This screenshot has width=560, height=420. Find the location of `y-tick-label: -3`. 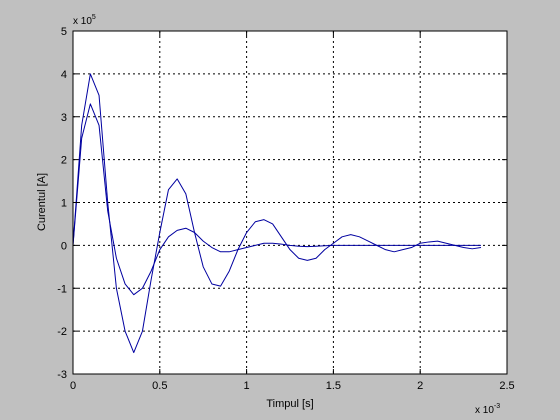

y-tick-label: -3 is located at coordinates (62, 375).